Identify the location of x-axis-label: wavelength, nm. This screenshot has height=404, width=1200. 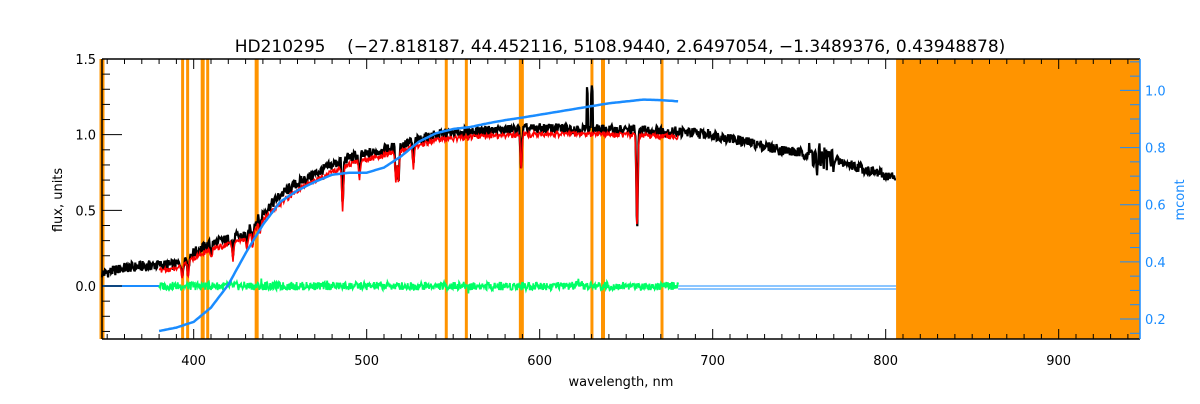
(621, 382).